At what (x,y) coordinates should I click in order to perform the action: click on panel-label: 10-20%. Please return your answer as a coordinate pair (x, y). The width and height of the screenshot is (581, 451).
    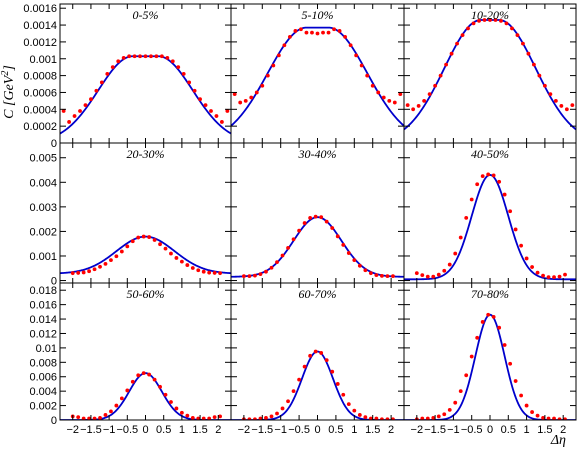
    Looking at the image, I should click on (490, 15).